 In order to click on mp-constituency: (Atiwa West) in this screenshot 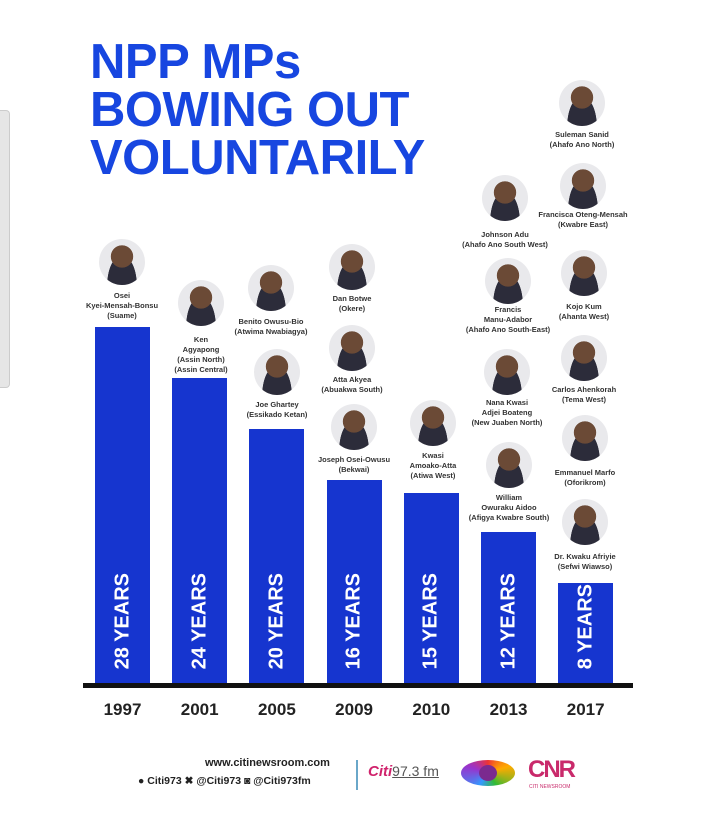, I will do `click(433, 475)`.